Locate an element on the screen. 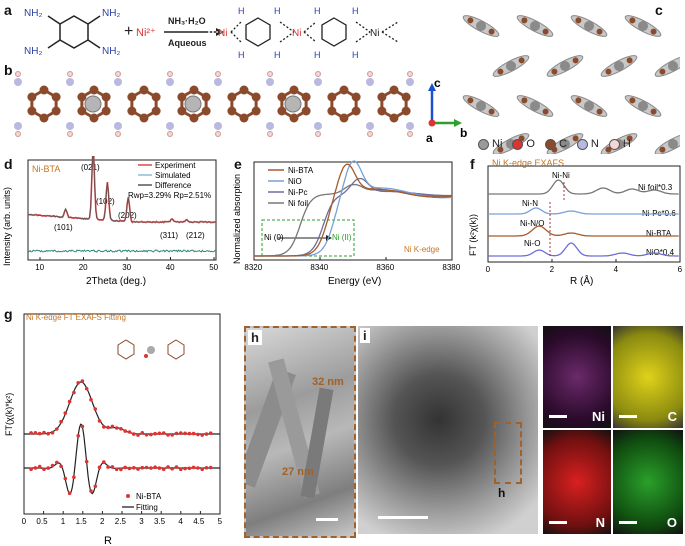 The height and width of the screenshot is (546, 685). tick-label: 10 is located at coordinates (39, 267).